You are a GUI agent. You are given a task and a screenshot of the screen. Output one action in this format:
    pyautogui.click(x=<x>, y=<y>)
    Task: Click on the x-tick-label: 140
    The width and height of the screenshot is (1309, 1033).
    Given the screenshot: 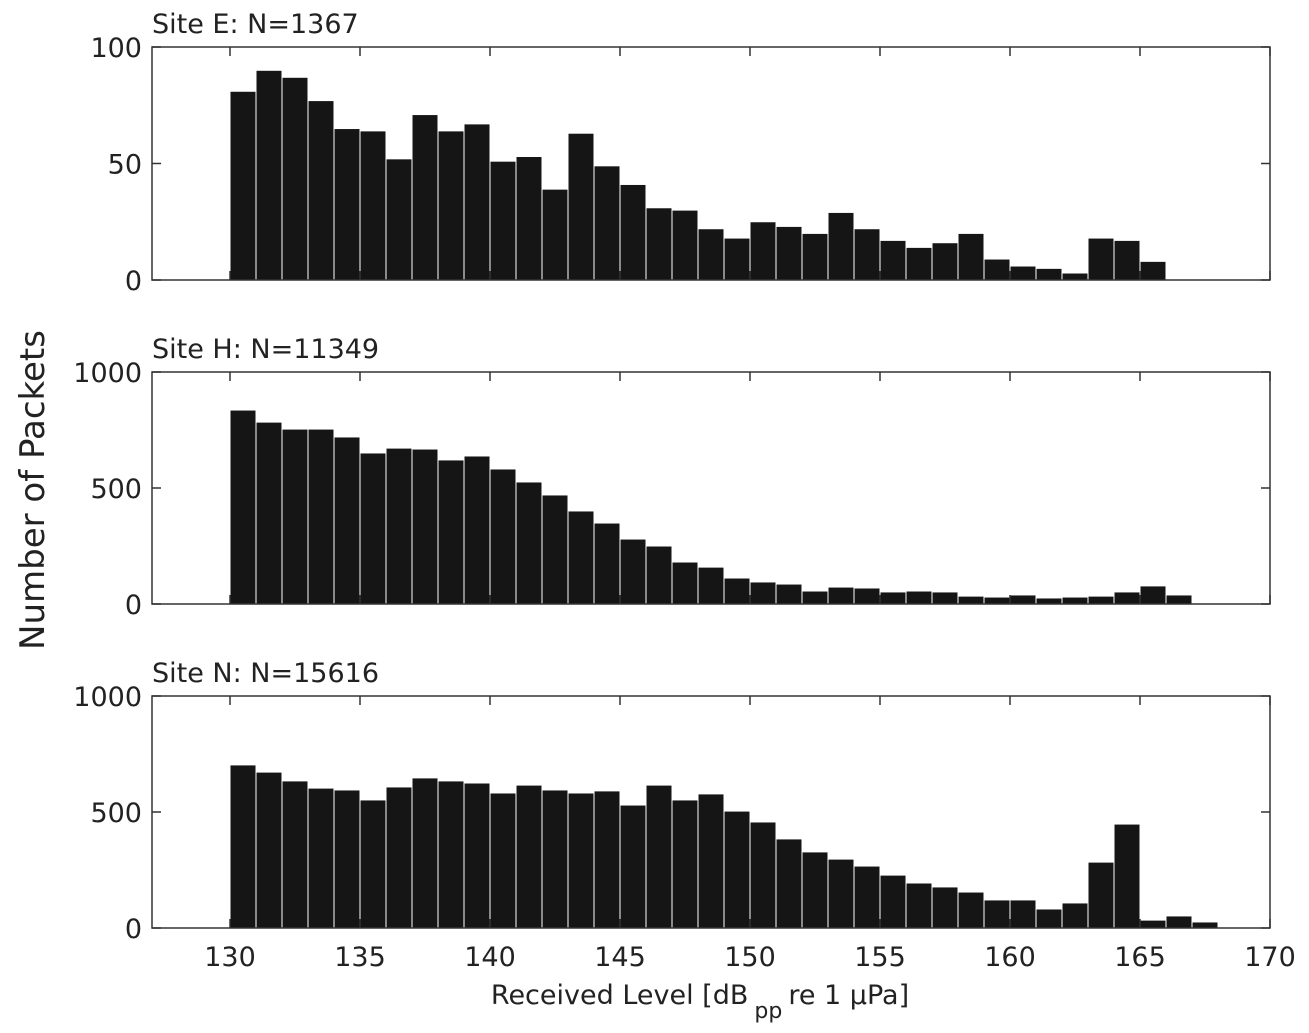 What is the action you would take?
    pyautogui.click(x=490, y=957)
    